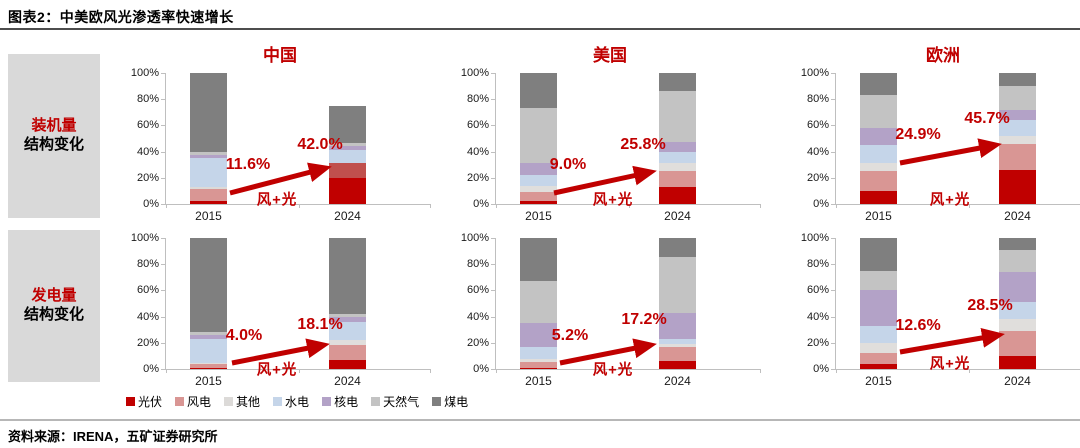  I want to click on row-label-line1: 装机量, so click(54, 126).